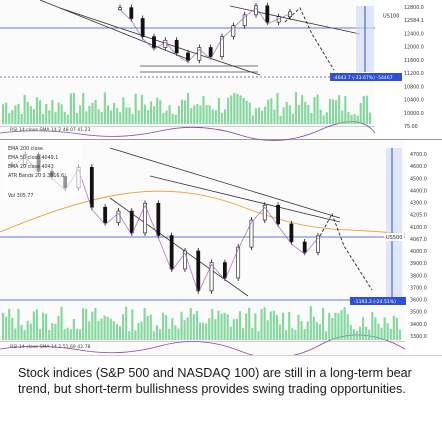  Describe the element at coordinates (418, 240) in the screenshot. I see `bottom-tick-label: 4067.0` at that location.